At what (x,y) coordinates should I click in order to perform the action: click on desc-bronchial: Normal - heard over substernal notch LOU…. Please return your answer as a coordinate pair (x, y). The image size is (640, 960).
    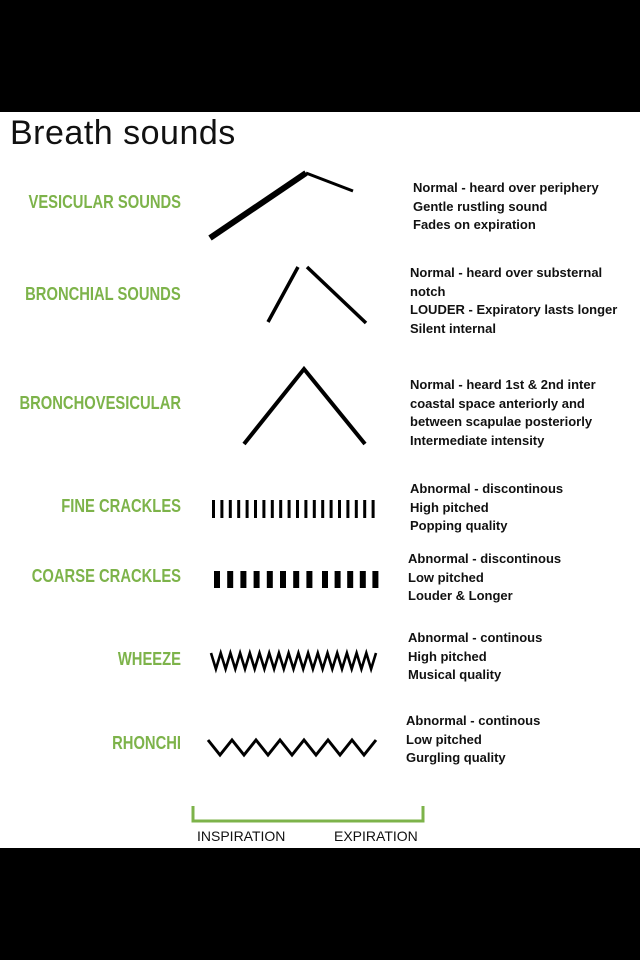
    Looking at the image, I should click on (513, 301).